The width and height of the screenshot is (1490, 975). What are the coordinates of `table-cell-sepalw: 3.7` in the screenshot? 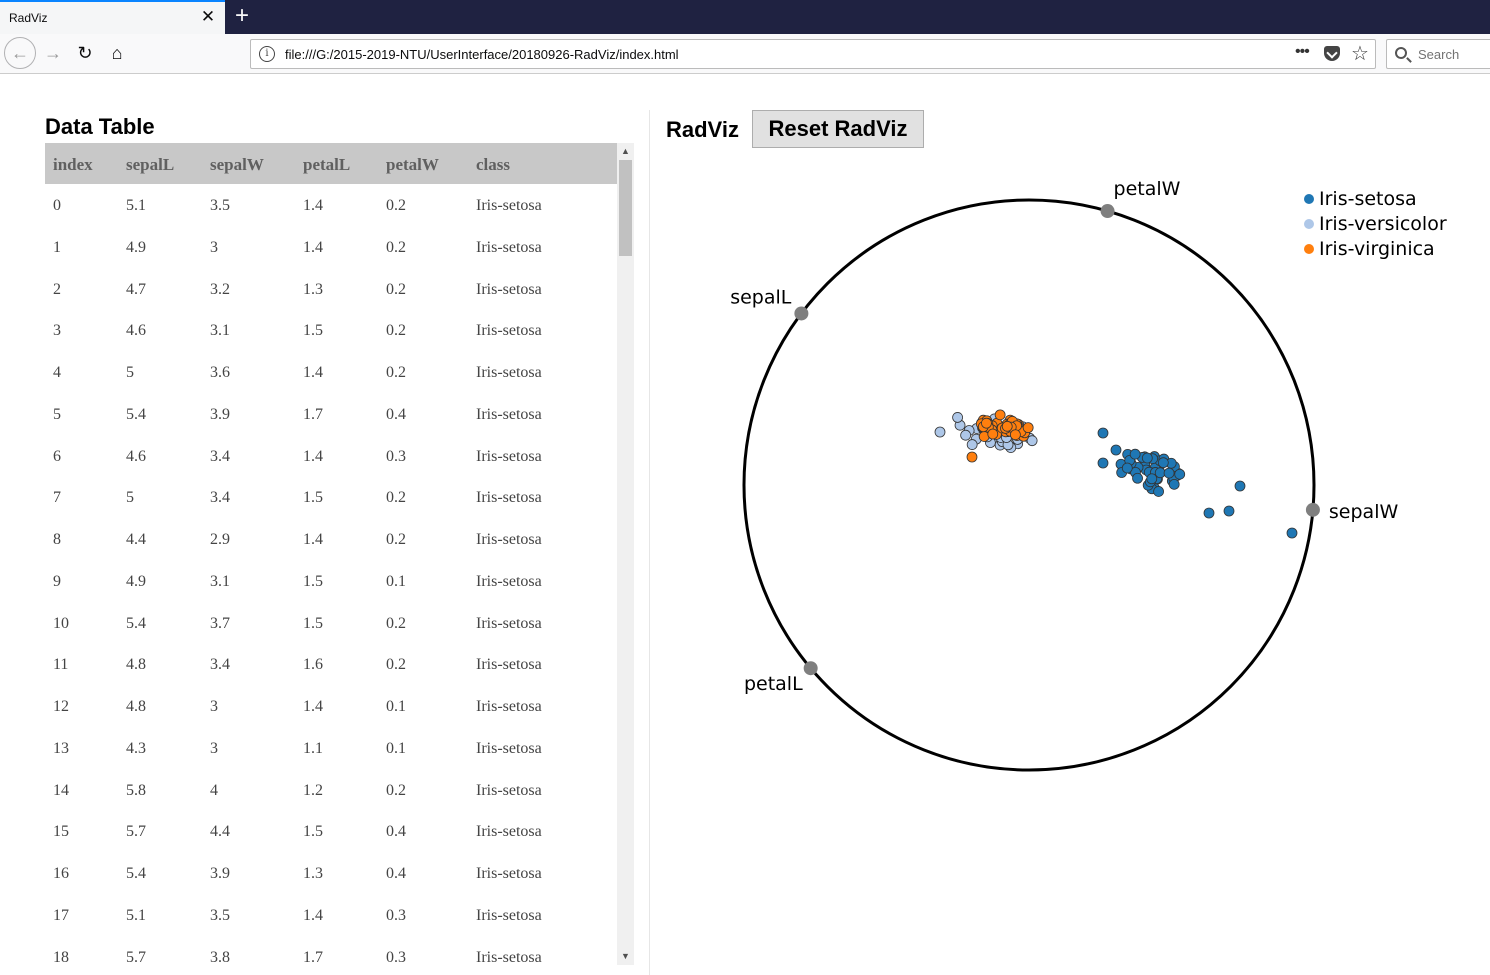 It's located at (220, 623).